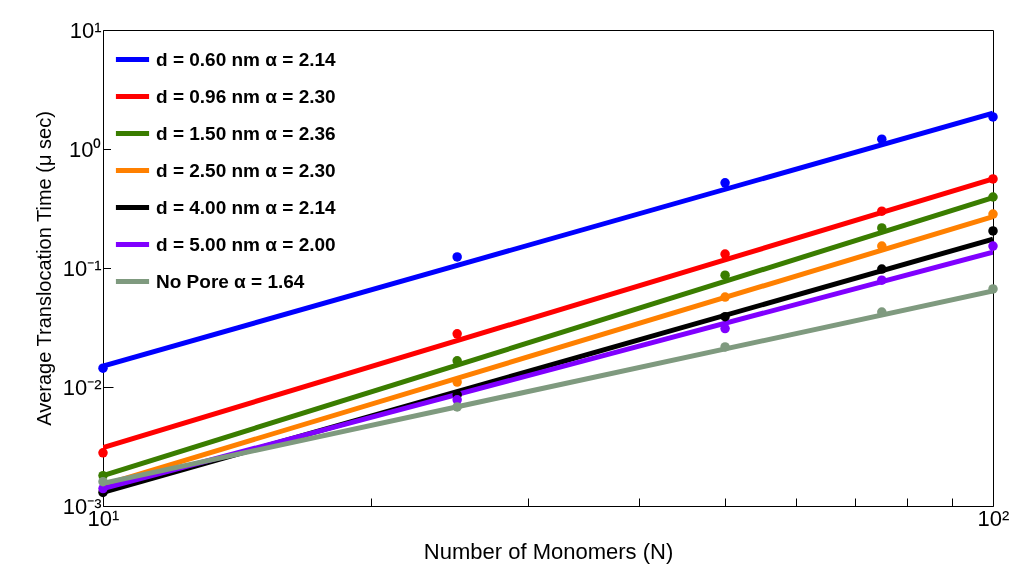 Image resolution: width=1016 pixels, height=586 pixels. I want to click on legend-label: d = 4.00 nm α = 2.14, so click(246, 207).